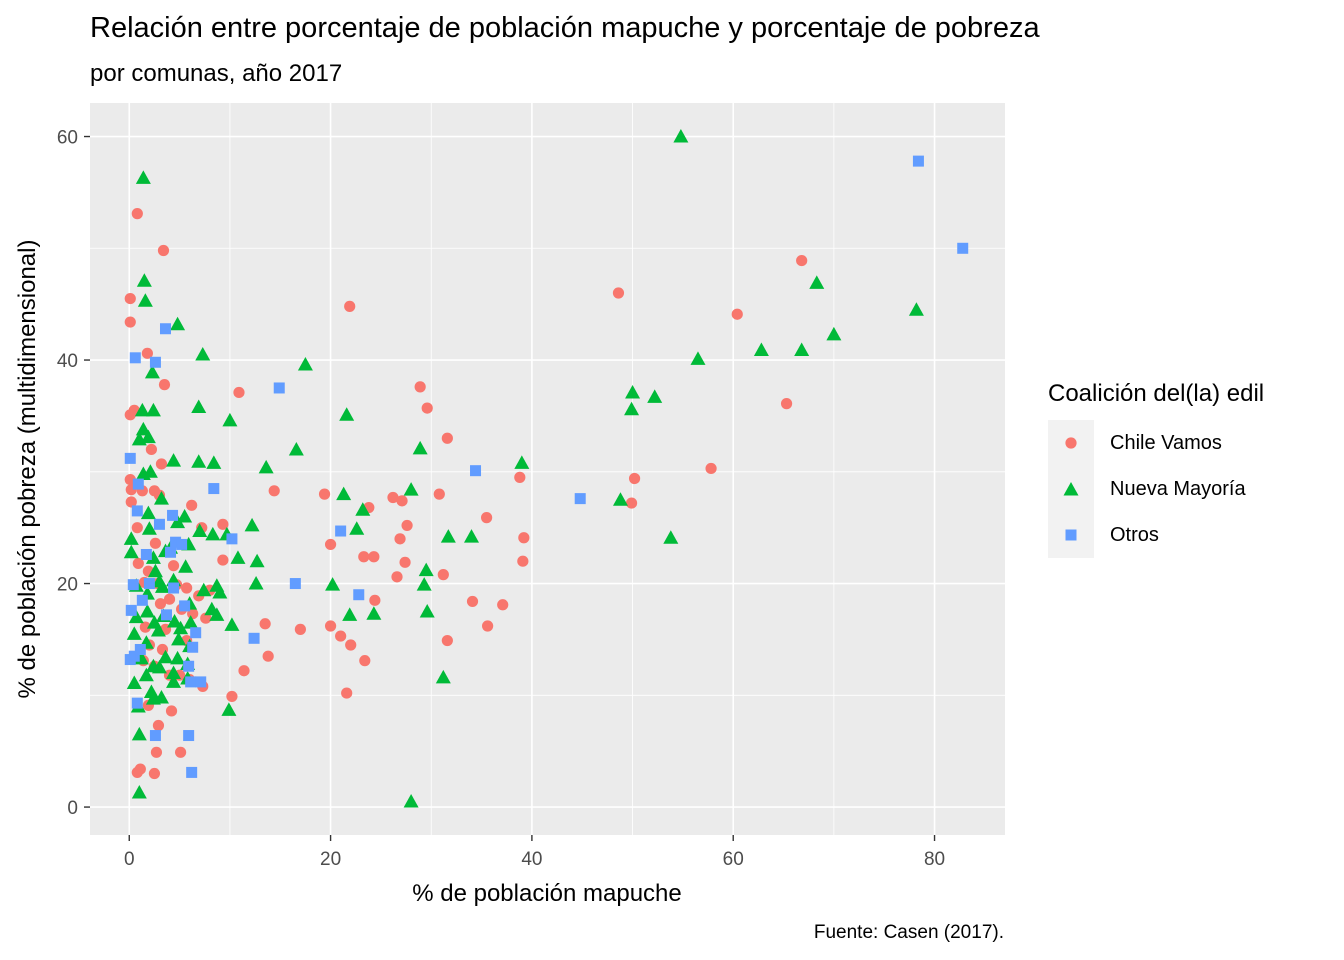  What do you see at coordinates (547, 893) in the screenshot?
I see `x-axis-title: % de población mapuche` at bounding box center [547, 893].